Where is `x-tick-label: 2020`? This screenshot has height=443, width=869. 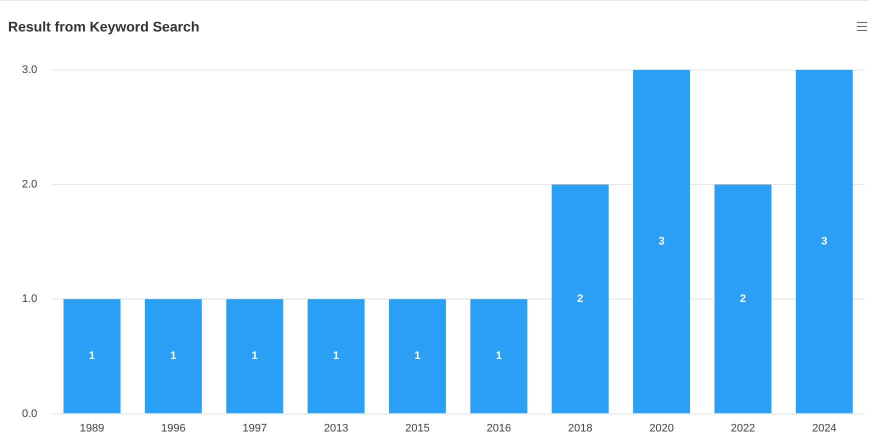 x-tick-label: 2020 is located at coordinates (661, 428).